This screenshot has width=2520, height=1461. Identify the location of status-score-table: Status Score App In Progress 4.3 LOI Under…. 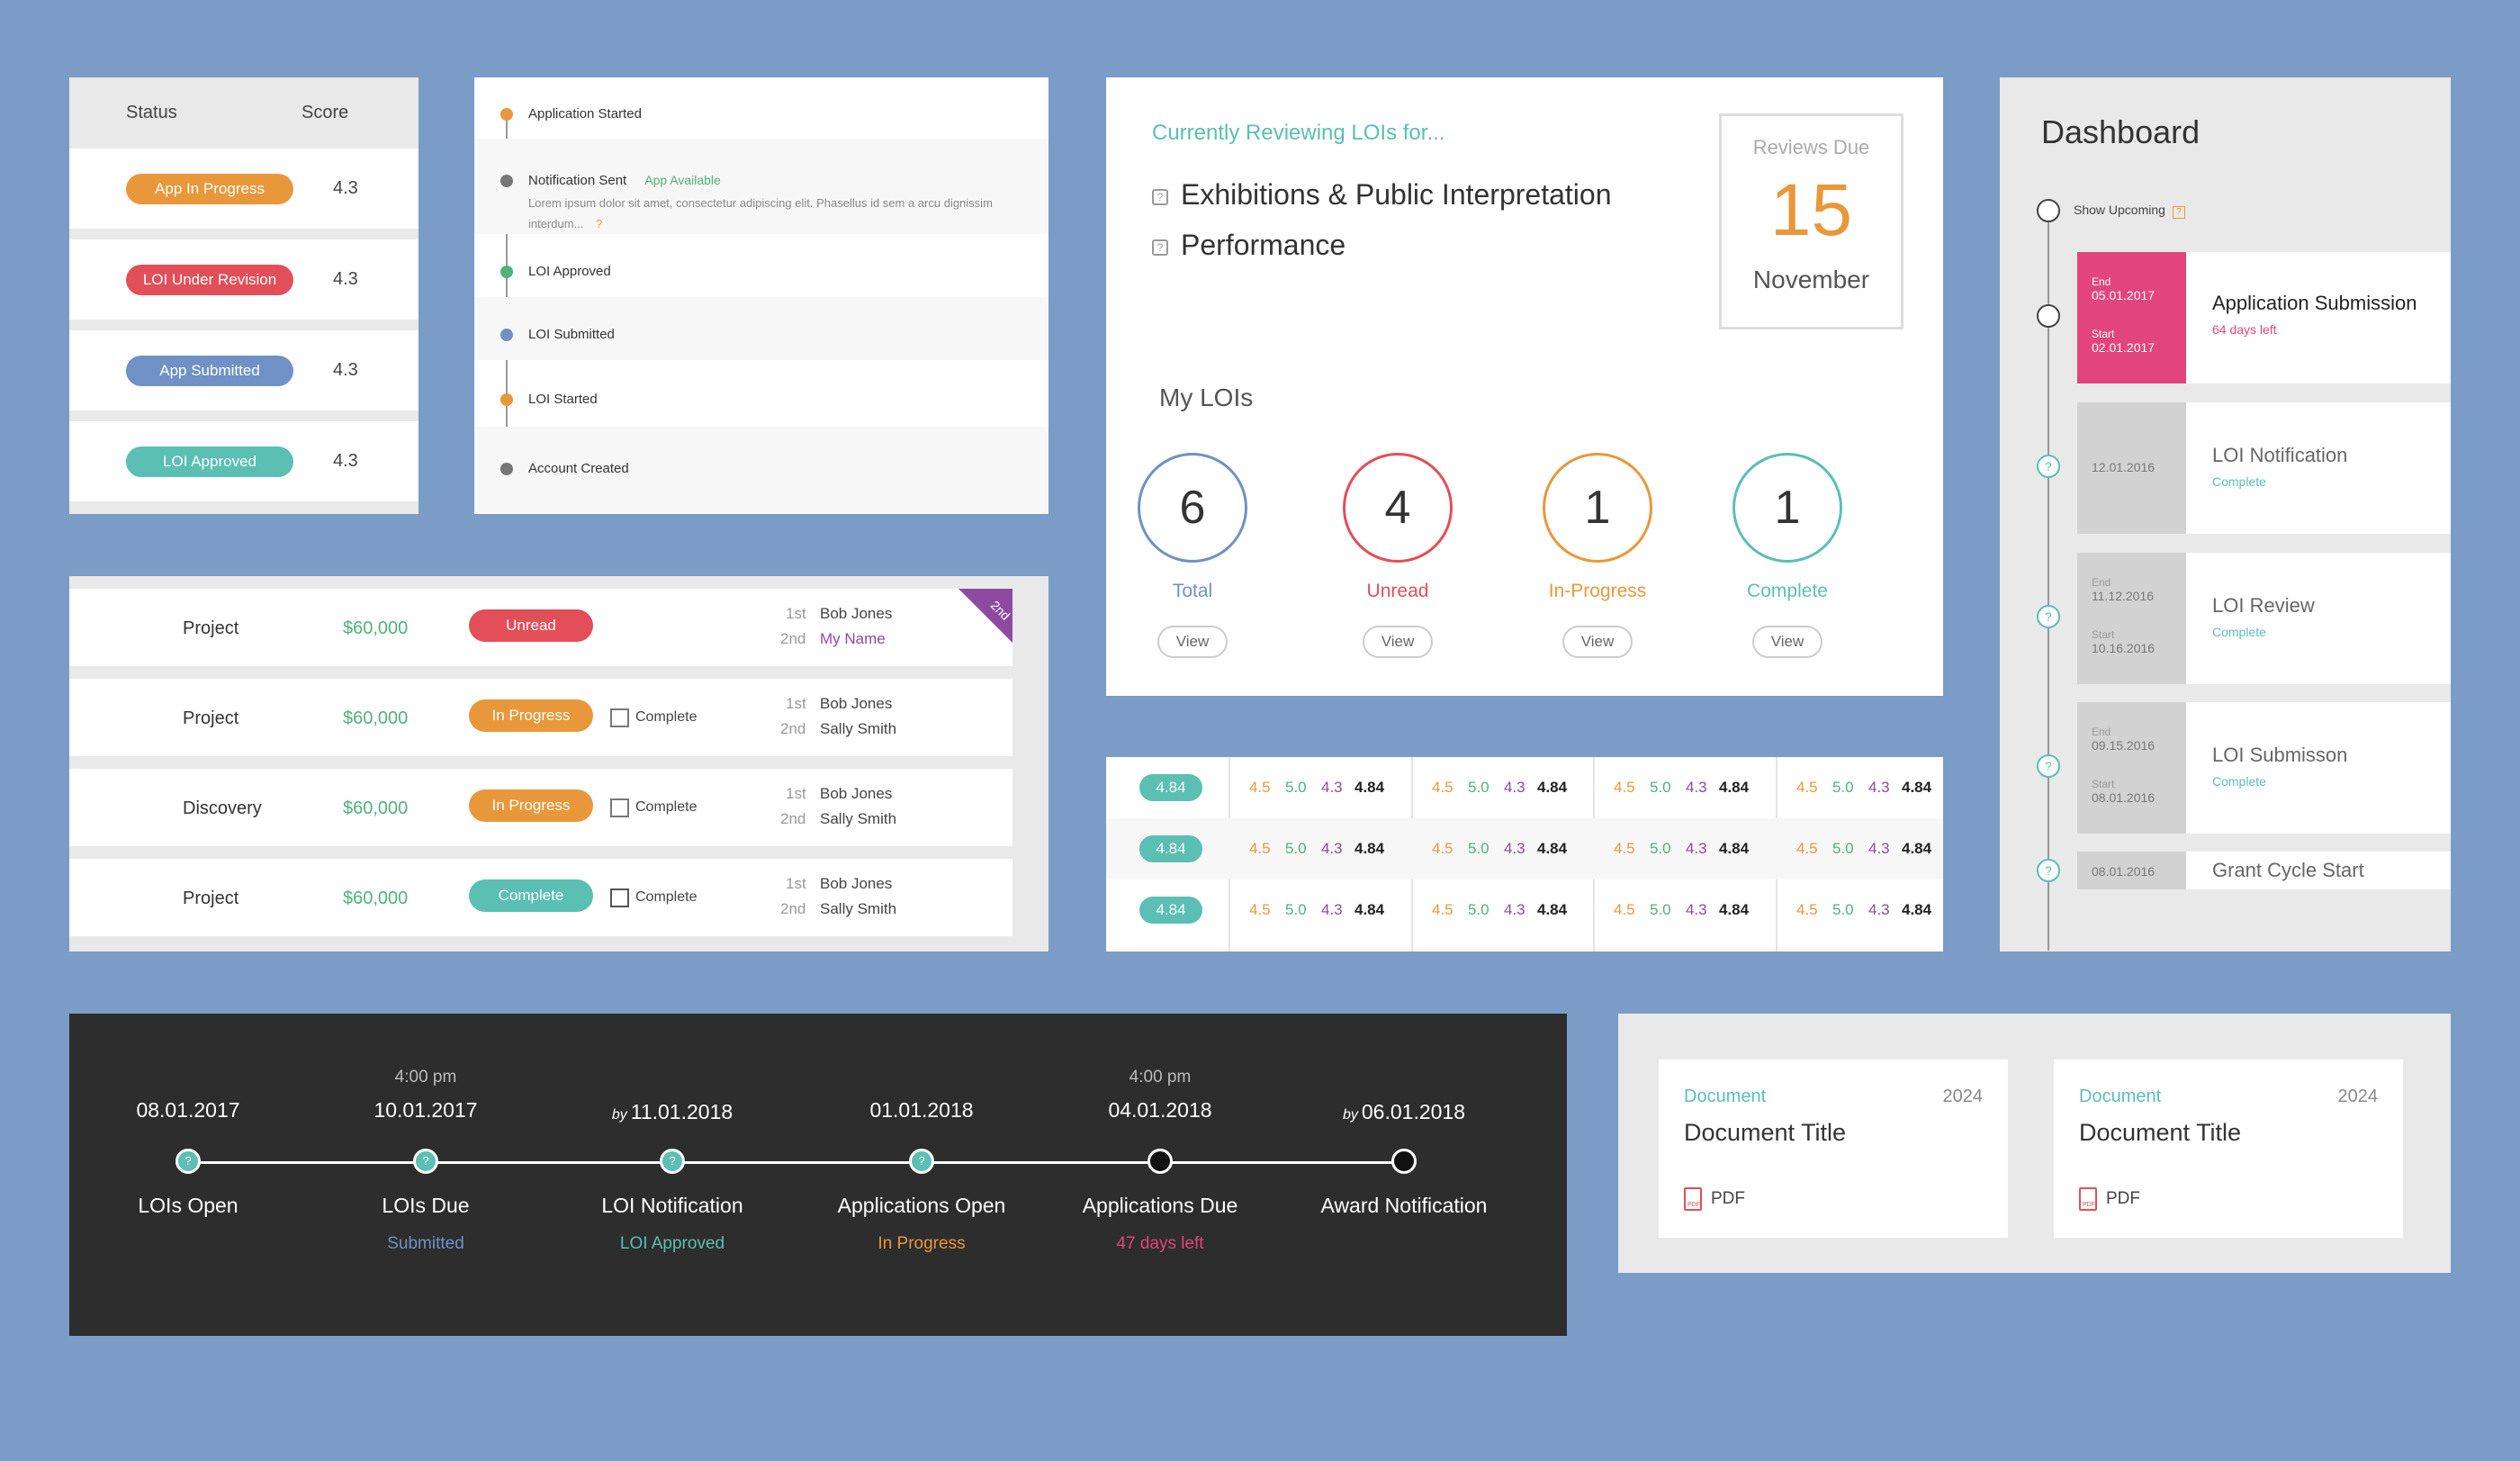
(243, 295).